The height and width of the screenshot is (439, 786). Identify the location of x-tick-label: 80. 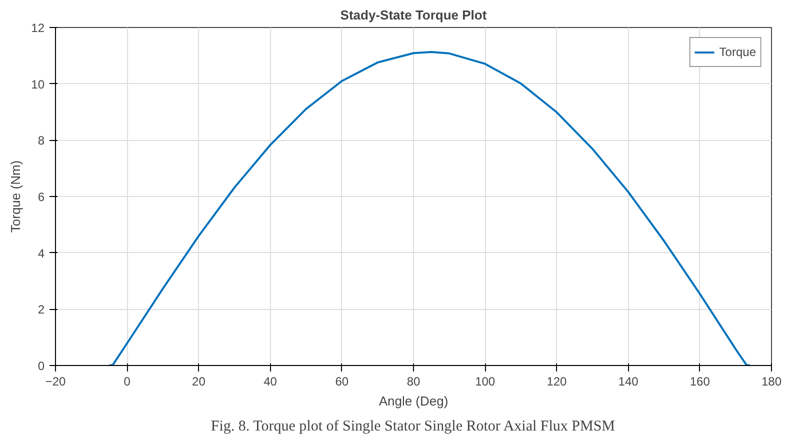
(413, 381).